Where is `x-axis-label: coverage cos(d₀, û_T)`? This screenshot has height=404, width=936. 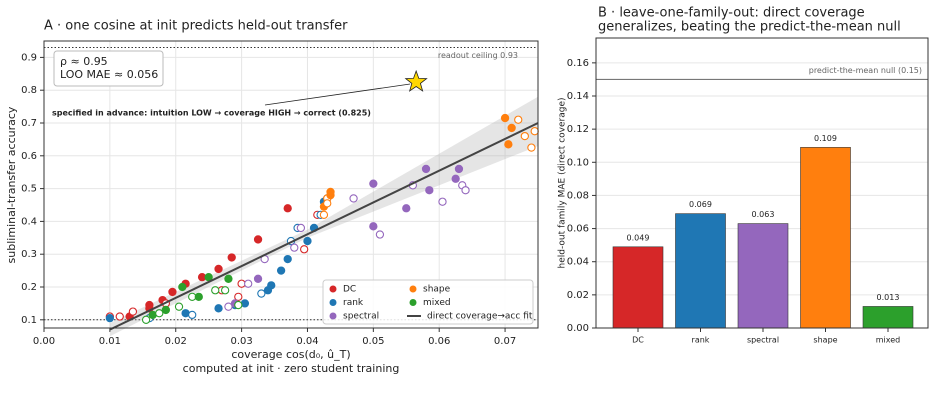 x-axis-label: coverage cos(d₀, û_T) is located at coordinates (290, 354).